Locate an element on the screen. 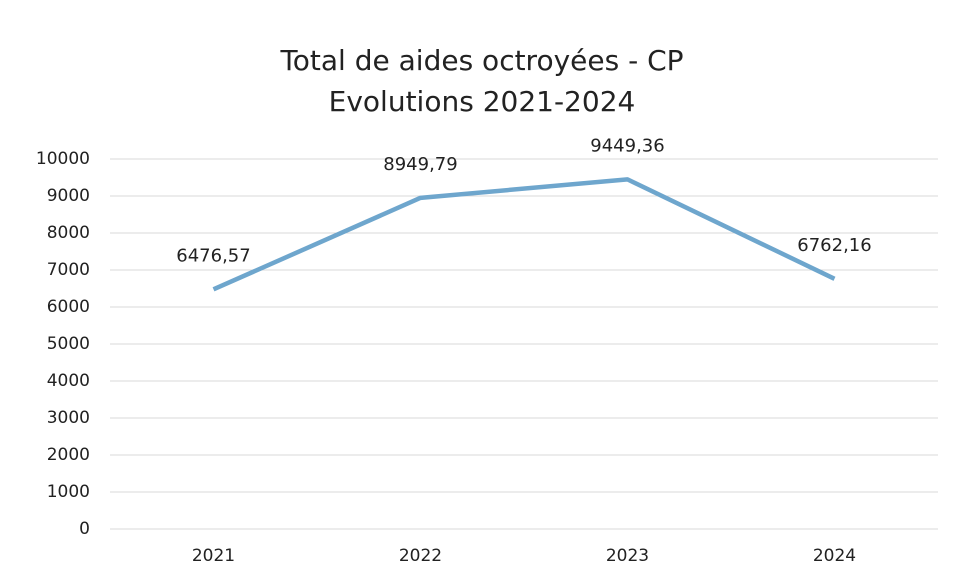 Image resolution: width=957 pixels, height=581 pixels. y-tick-label: 7000 is located at coordinates (68, 270).